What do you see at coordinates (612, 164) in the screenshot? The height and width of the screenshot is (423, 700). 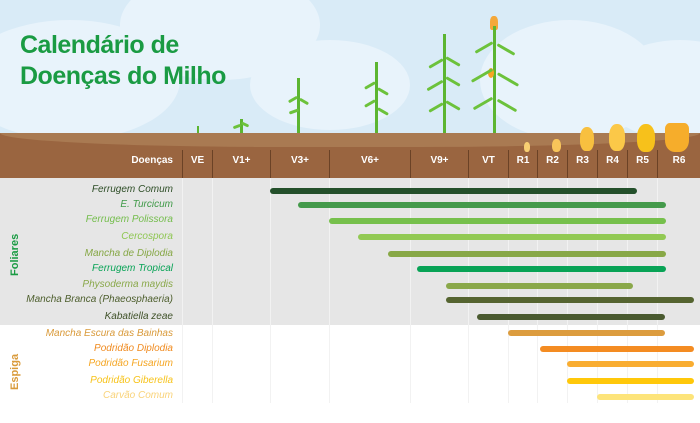 I see `stage-r4: R4` at bounding box center [612, 164].